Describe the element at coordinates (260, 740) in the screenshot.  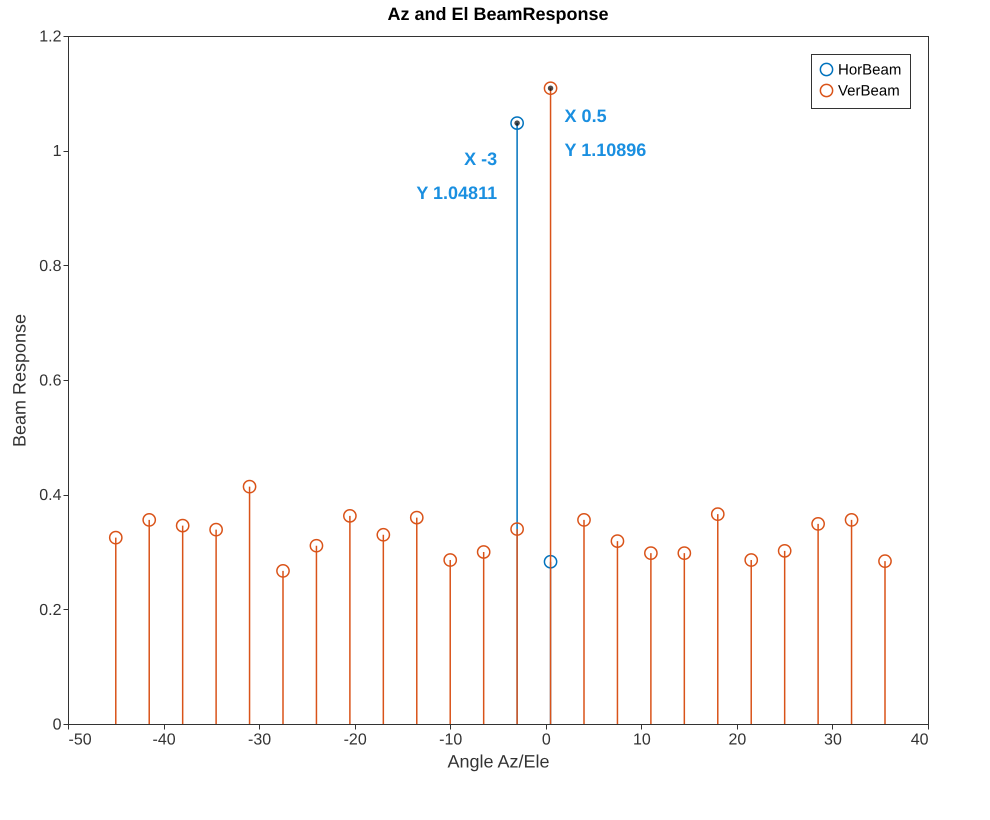
I see `x-tick-label: -30` at that location.